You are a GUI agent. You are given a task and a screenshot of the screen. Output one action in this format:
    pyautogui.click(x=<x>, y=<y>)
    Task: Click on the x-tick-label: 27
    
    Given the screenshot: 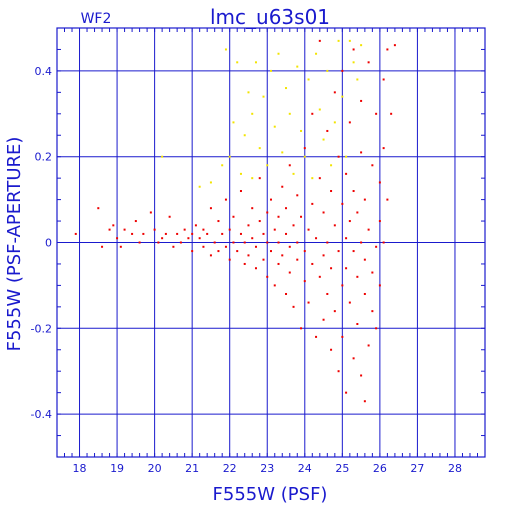 What is the action you would take?
    pyautogui.click(x=417, y=468)
    